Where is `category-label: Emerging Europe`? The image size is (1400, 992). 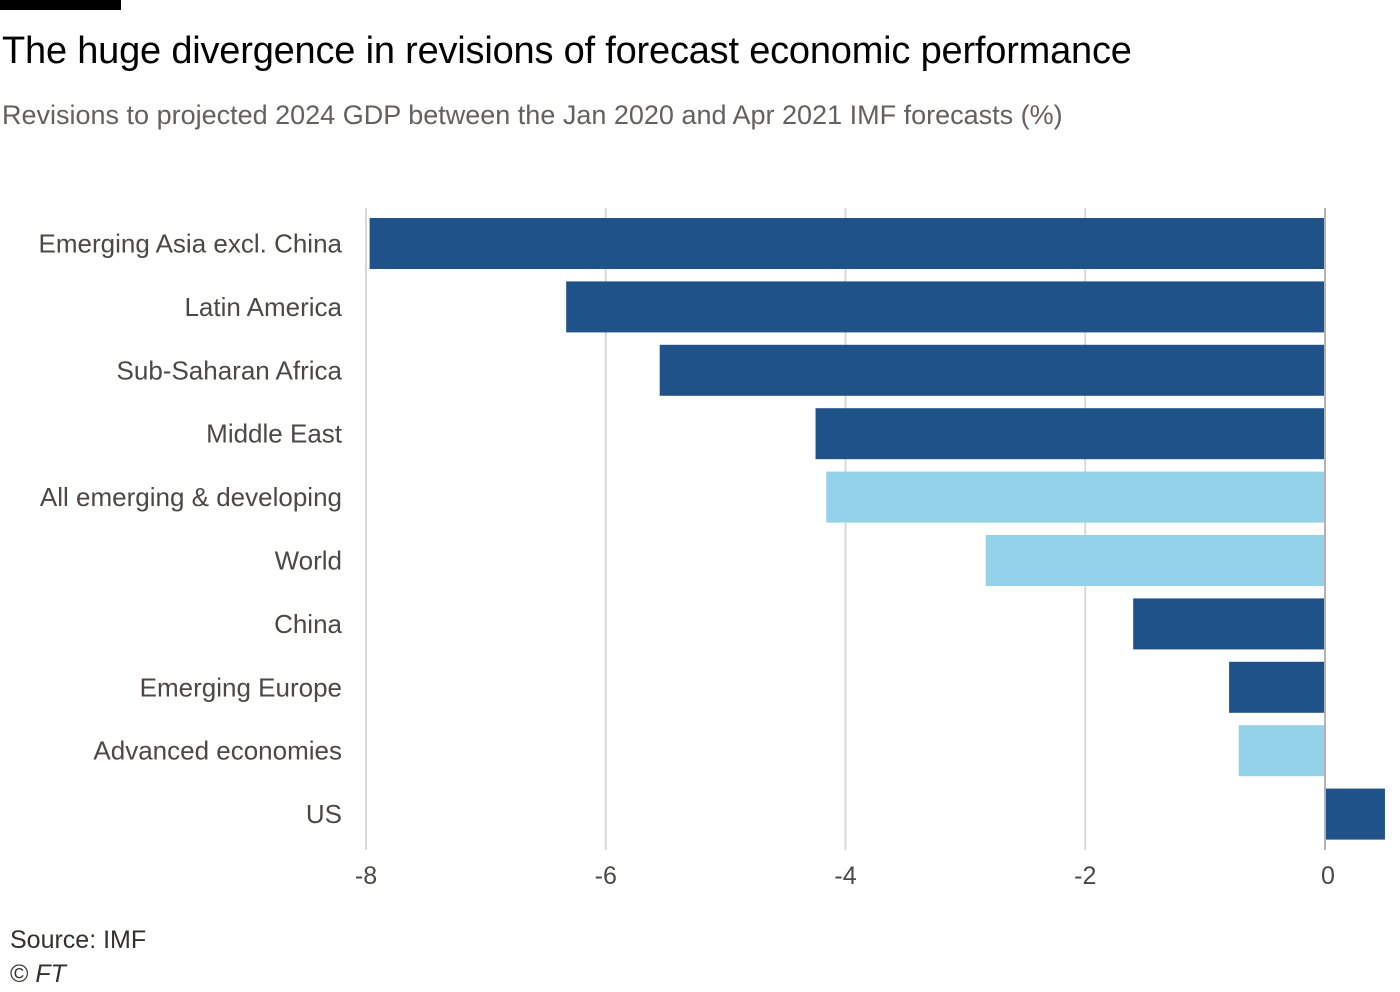
category-label: Emerging Europe is located at coordinates (241, 687).